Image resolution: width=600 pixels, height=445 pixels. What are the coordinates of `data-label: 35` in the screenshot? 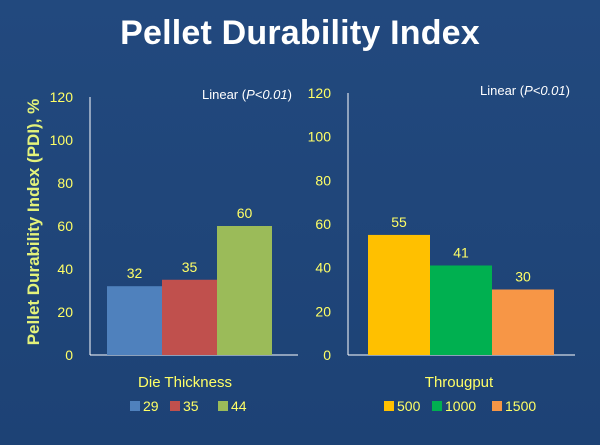 It's located at (190, 267).